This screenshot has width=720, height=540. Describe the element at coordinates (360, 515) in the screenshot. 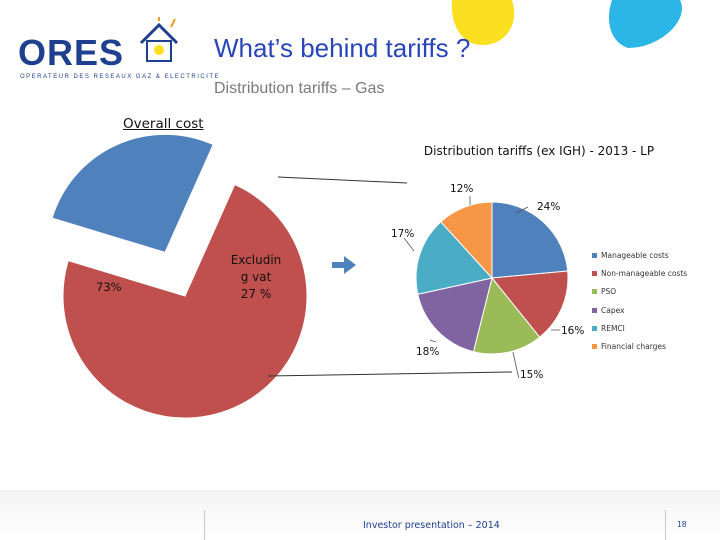

I see `footer-band` at that location.